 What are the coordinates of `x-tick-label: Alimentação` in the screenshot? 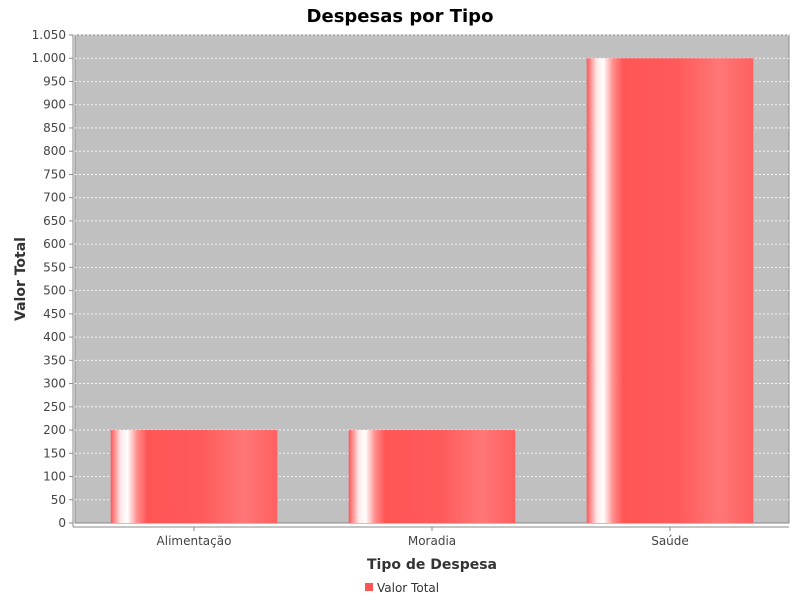 It's located at (194, 541).